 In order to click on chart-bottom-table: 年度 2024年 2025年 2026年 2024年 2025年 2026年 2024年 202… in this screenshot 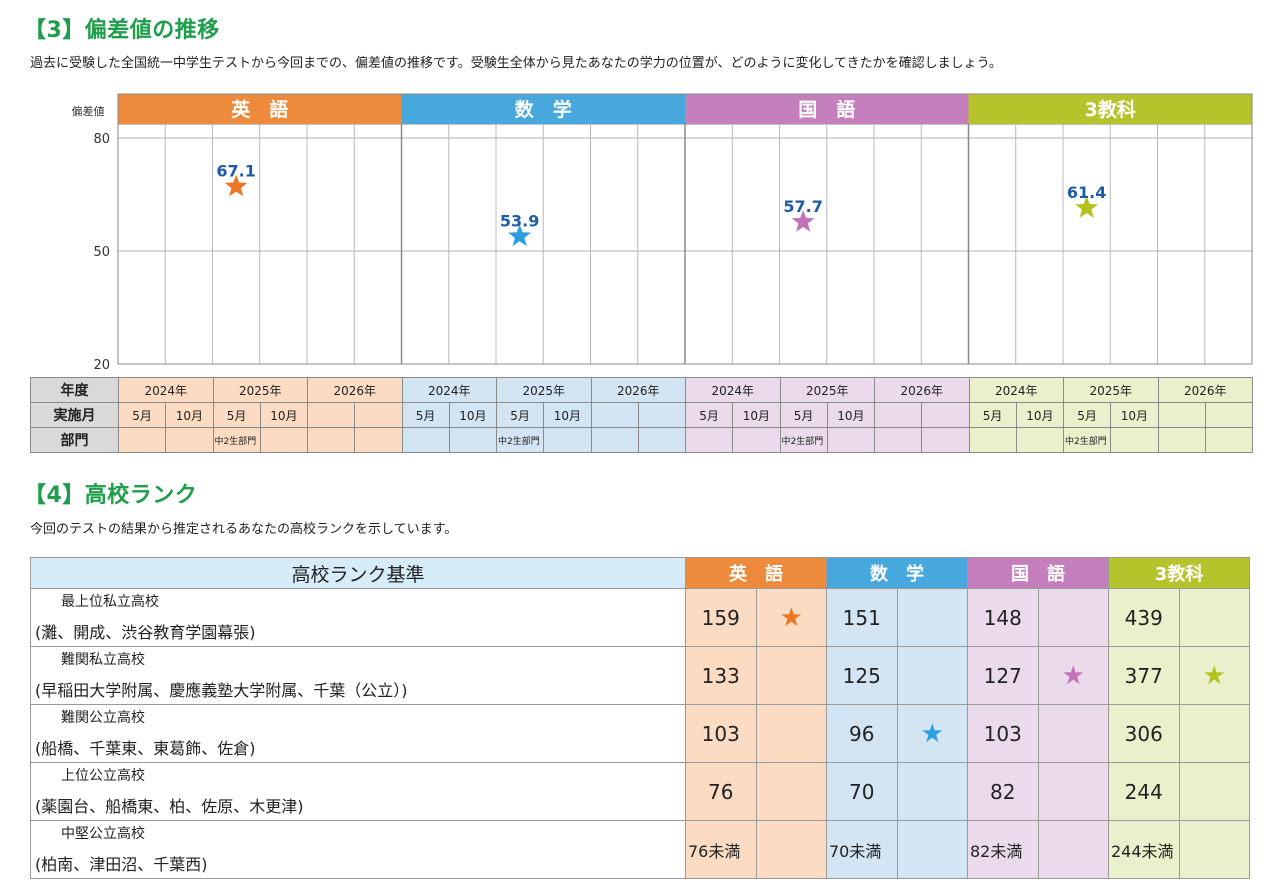, I will do `click(642, 415)`.